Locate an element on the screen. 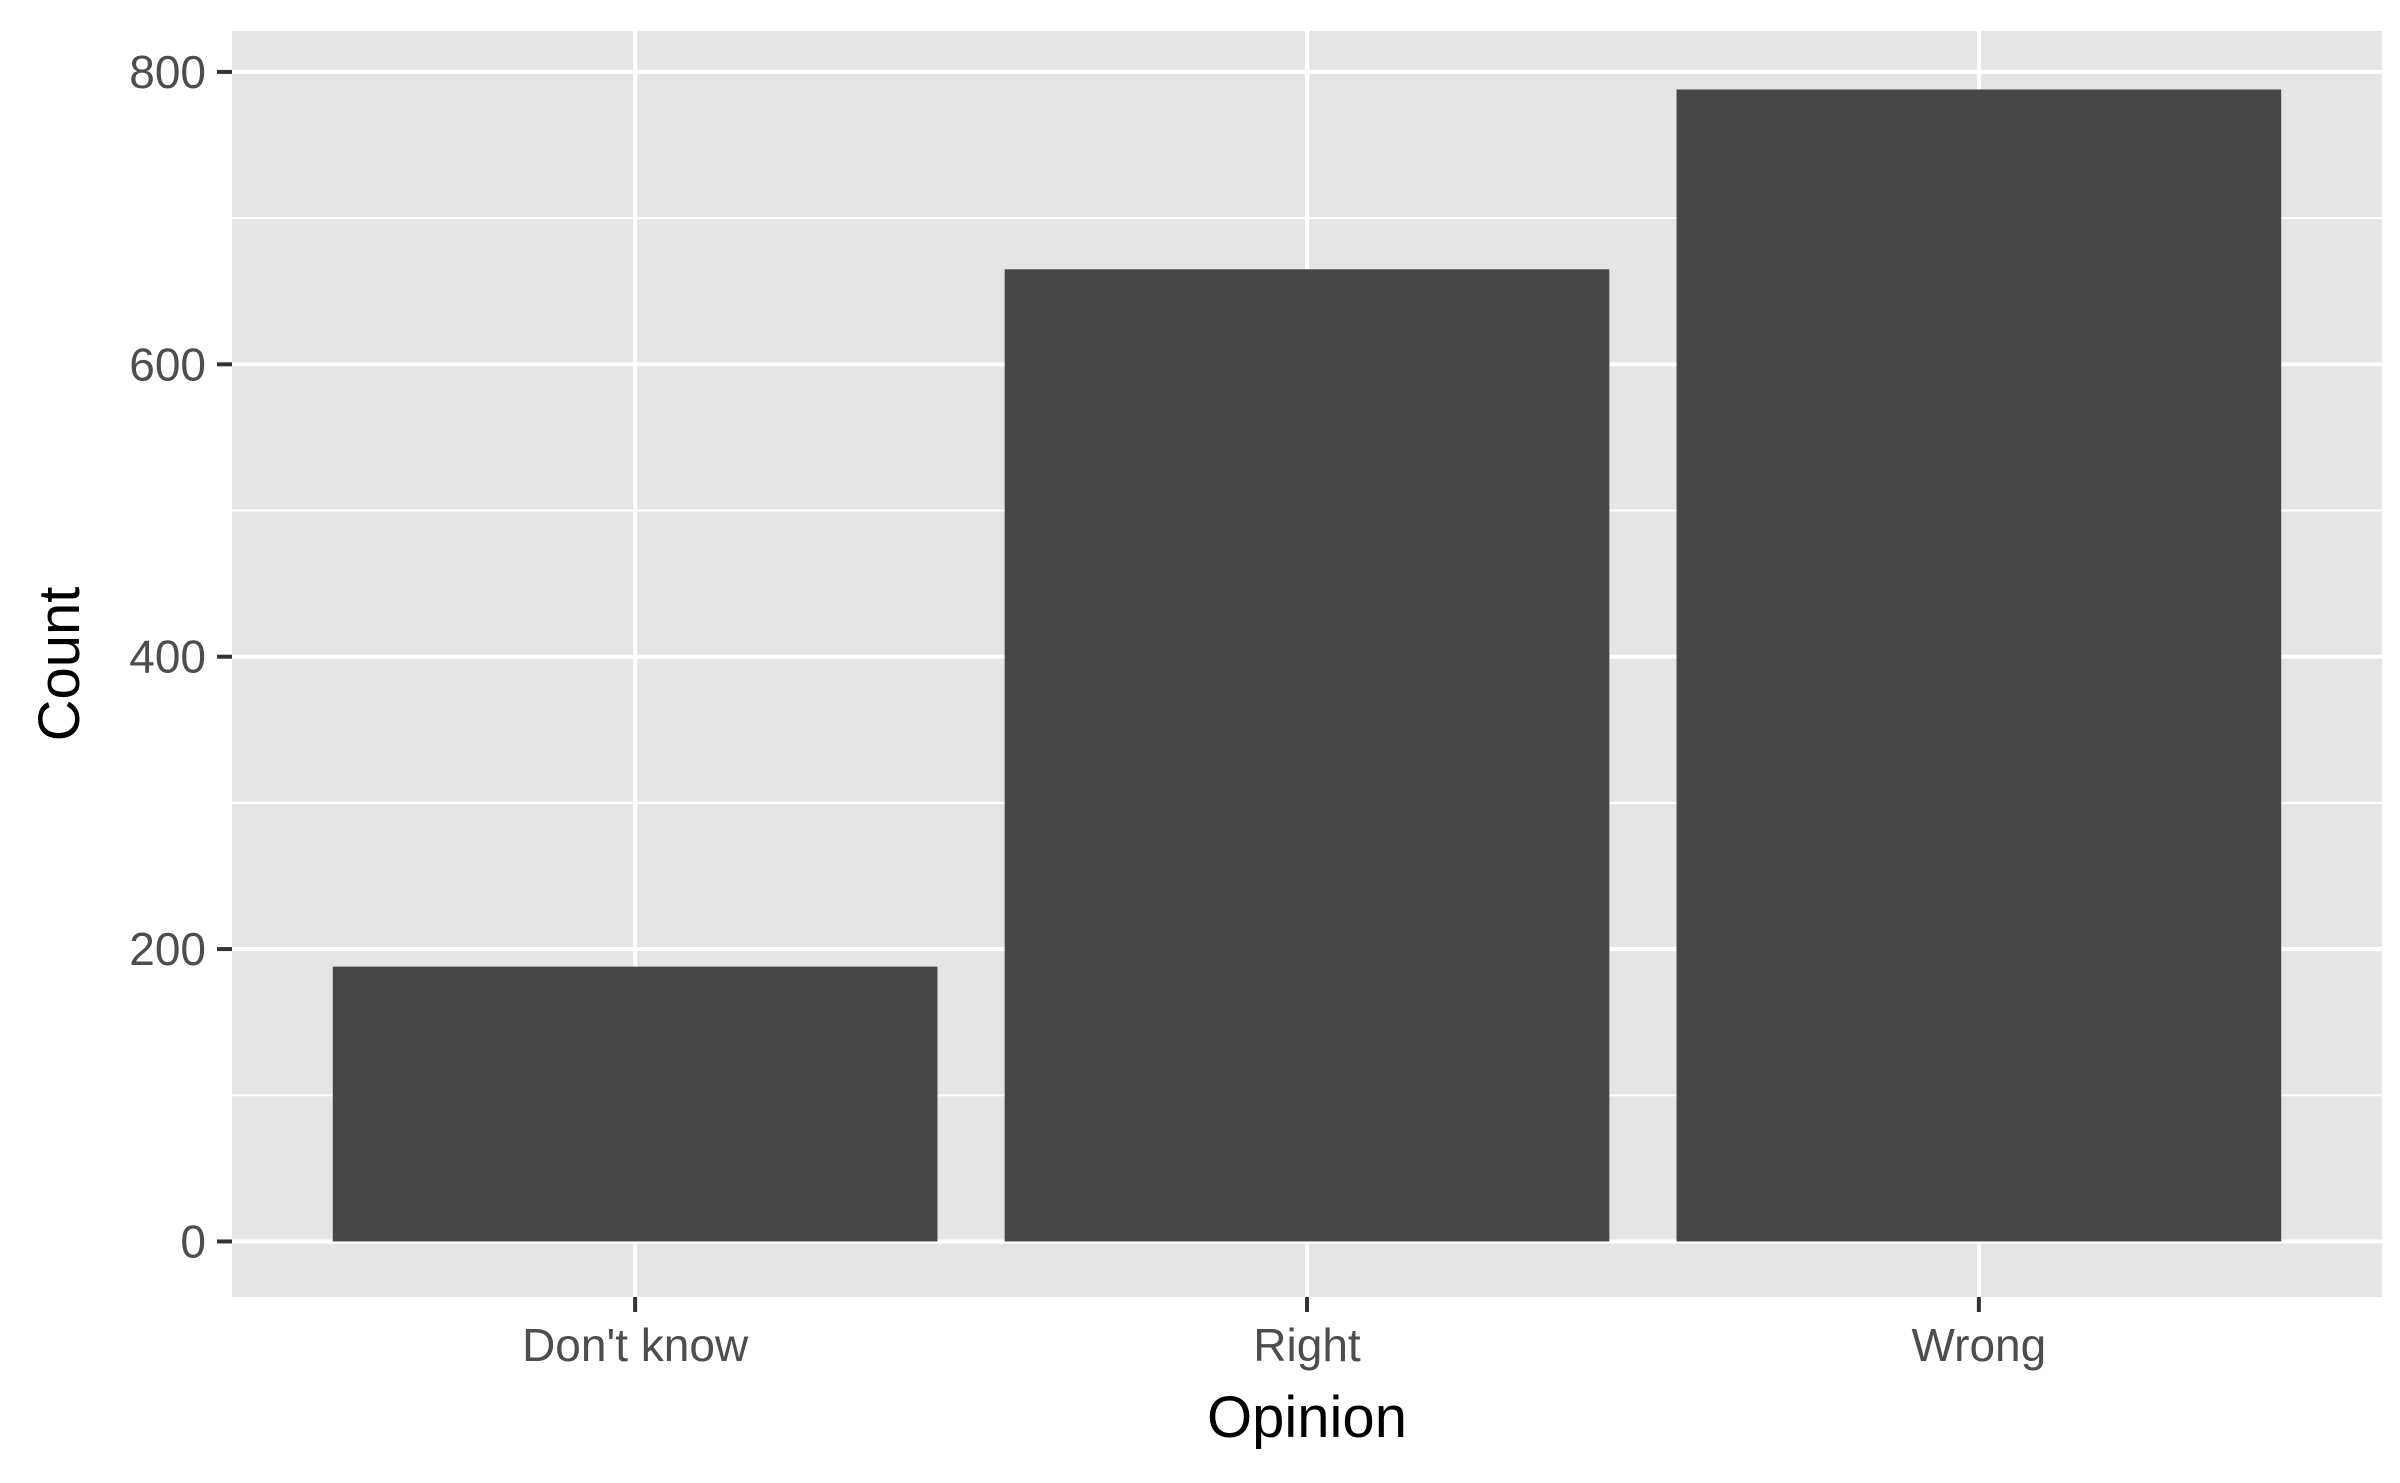 This screenshot has height=1483, width=2400. y-axis-title: Count is located at coordinates (59, 664).